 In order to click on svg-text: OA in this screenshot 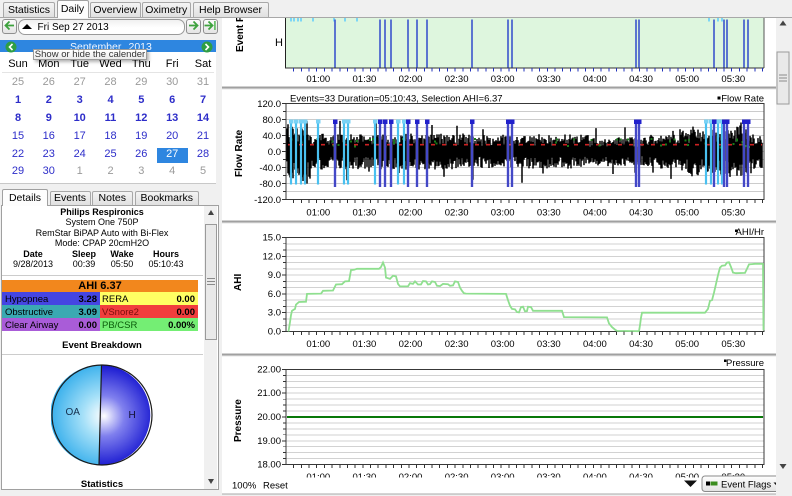, I will do `click(73, 412)`.